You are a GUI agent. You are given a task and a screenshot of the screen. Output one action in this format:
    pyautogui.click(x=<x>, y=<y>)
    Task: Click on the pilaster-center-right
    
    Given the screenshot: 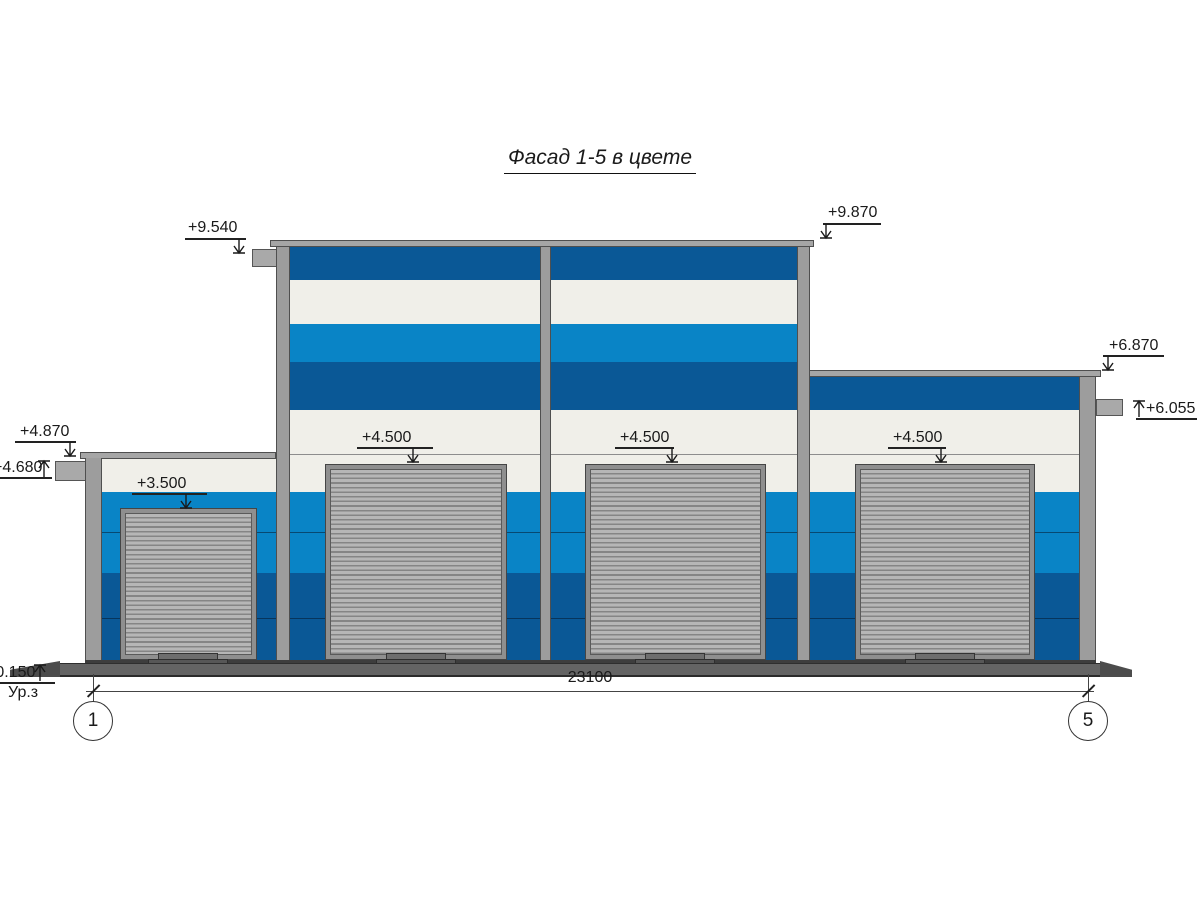 What is the action you would take?
    pyautogui.click(x=803, y=455)
    